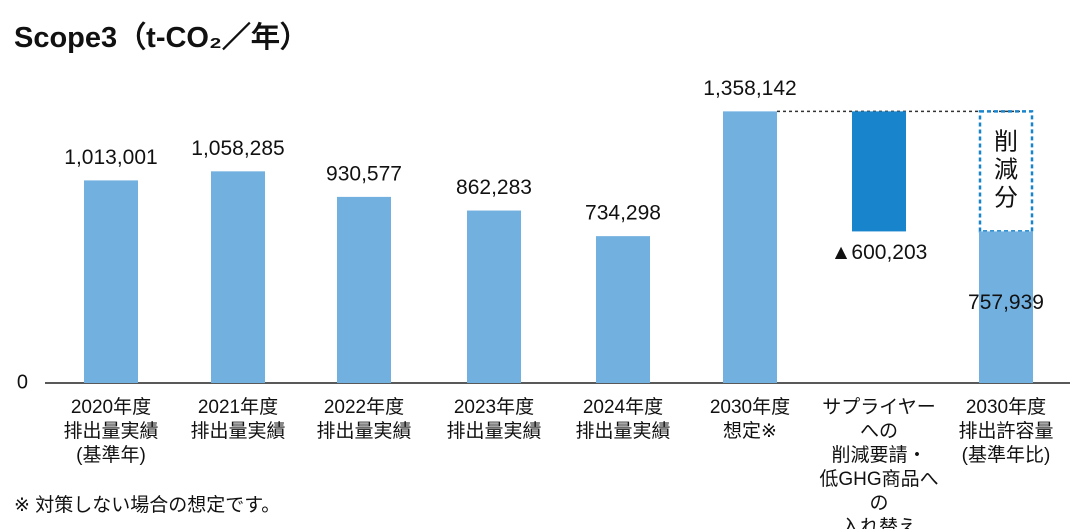 The image size is (1077, 529). I want to click on footnote: ※ 対策しない場合の想定です。, so click(147, 505).